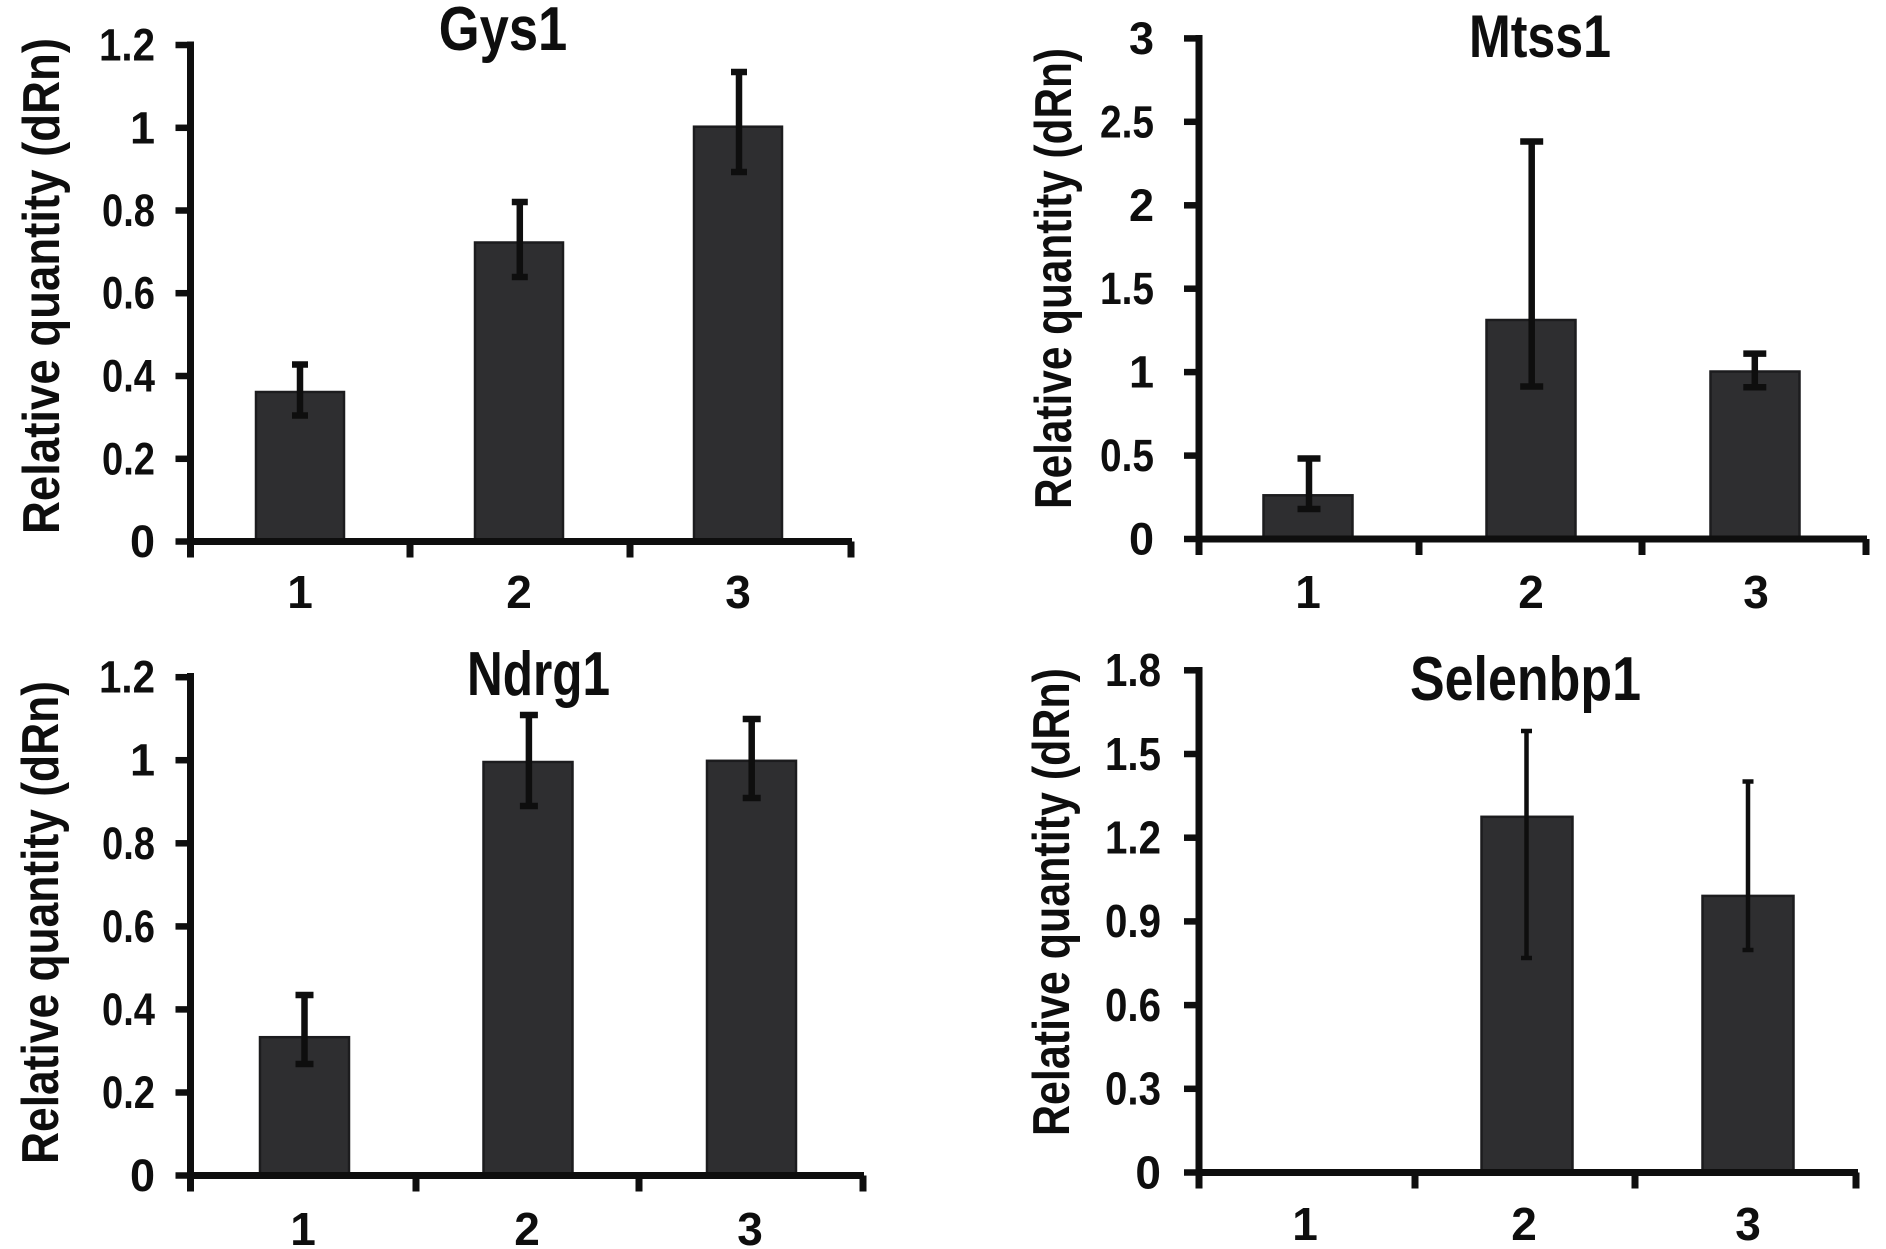 This screenshot has height=1249, width=1886. I want to click on svg-text: 0.3, so click(1133, 1089).